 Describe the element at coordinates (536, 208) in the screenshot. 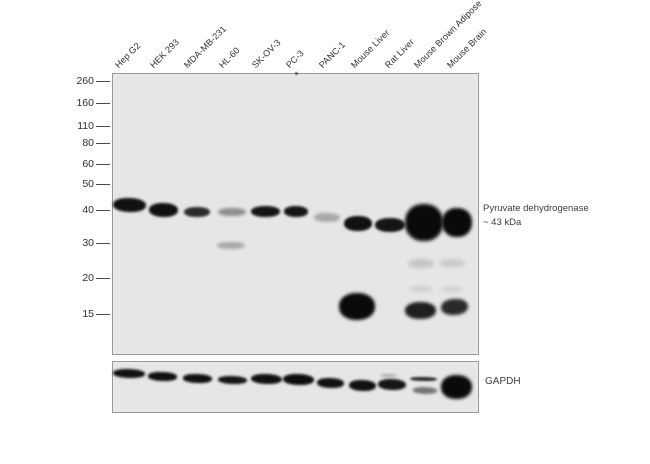

I see `target-annotation-line1: Pyruvate dehydrogenase` at that location.